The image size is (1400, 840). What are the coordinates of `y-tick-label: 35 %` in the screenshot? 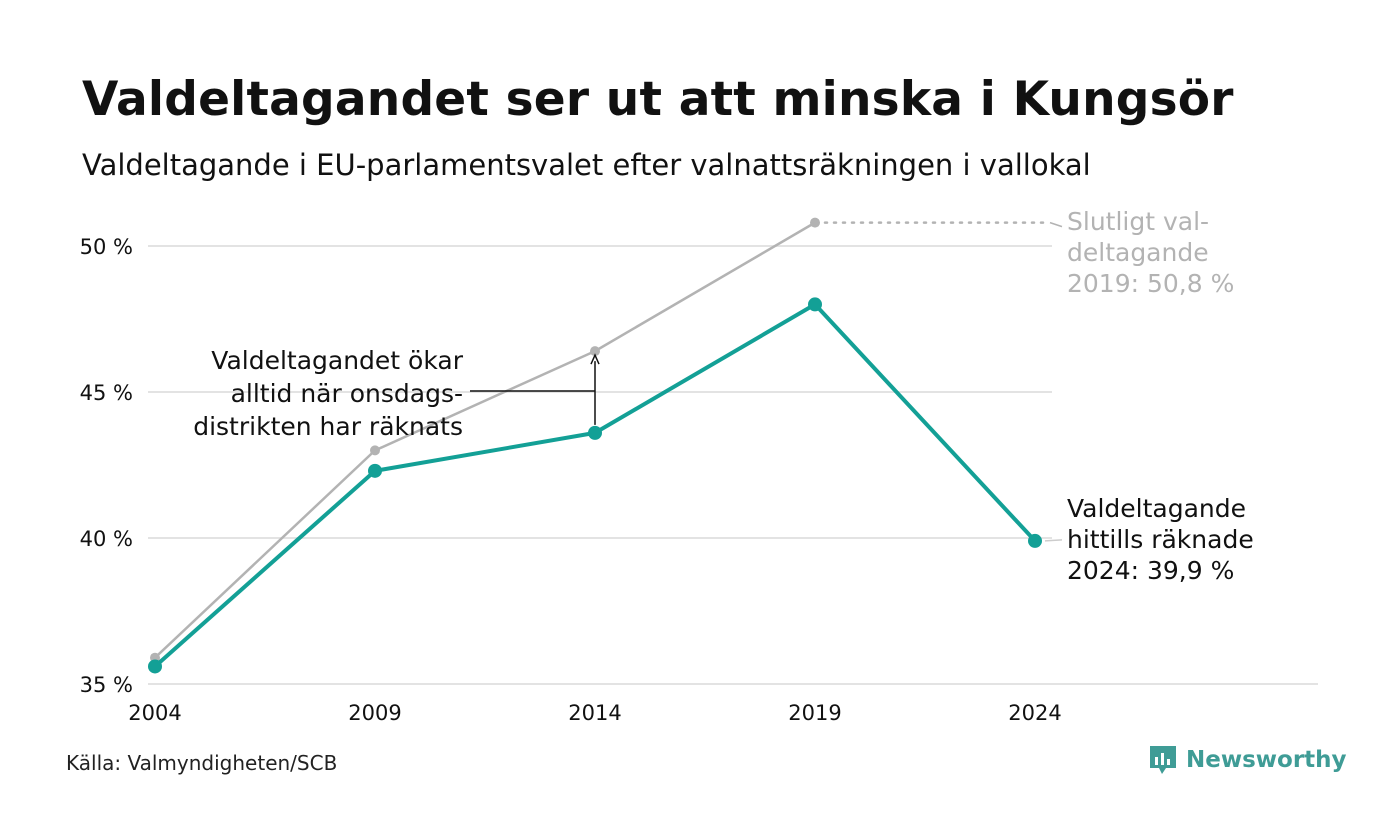 It's located at (106, 685).